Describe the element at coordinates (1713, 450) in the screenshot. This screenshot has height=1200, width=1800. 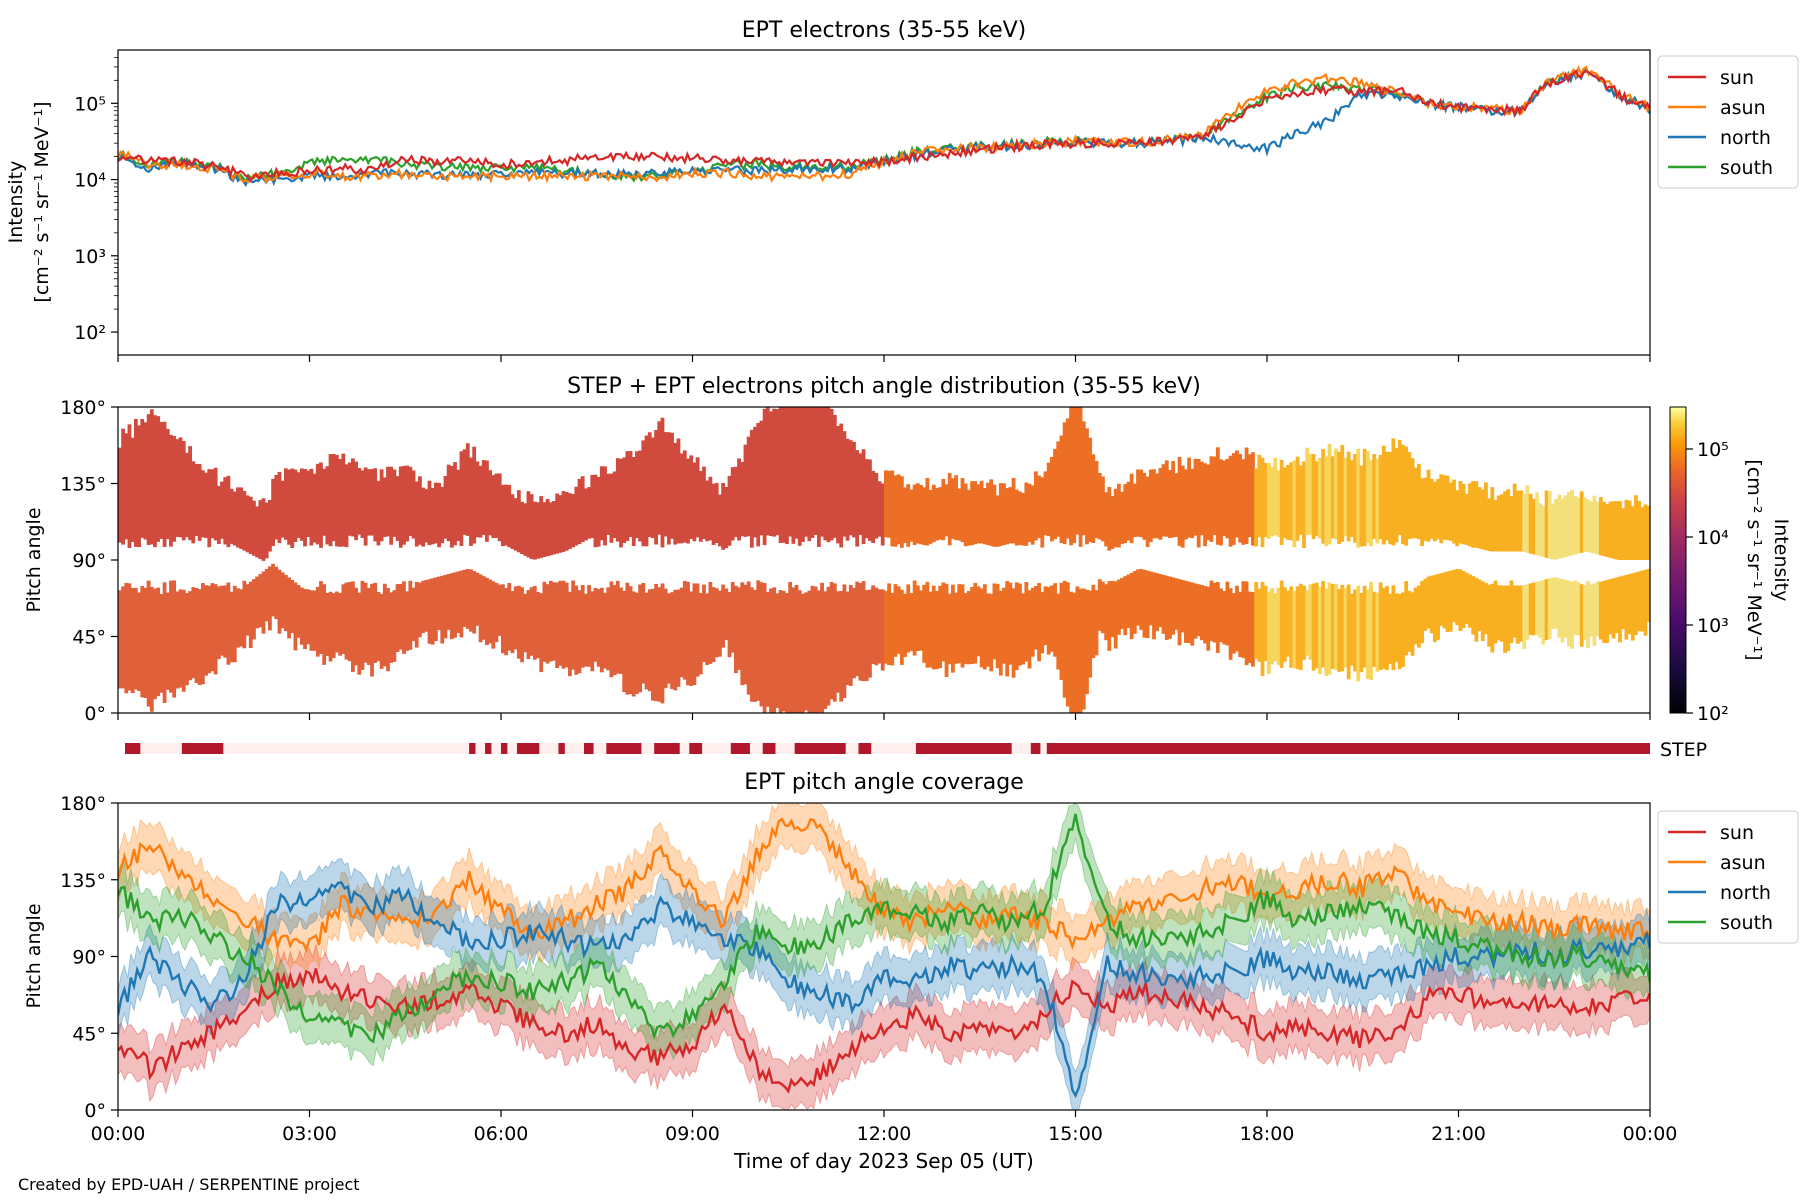
I see `colorbar-tick-label: 10⁵` at that location.